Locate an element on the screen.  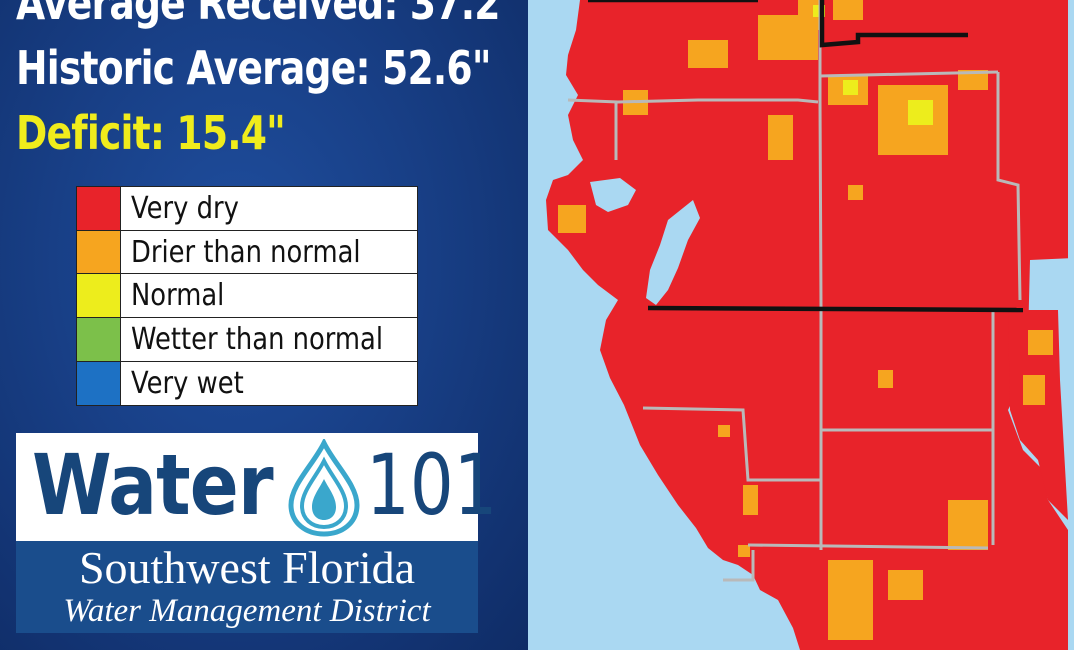
legend-item: Normal is located at coordinates (247, 296).